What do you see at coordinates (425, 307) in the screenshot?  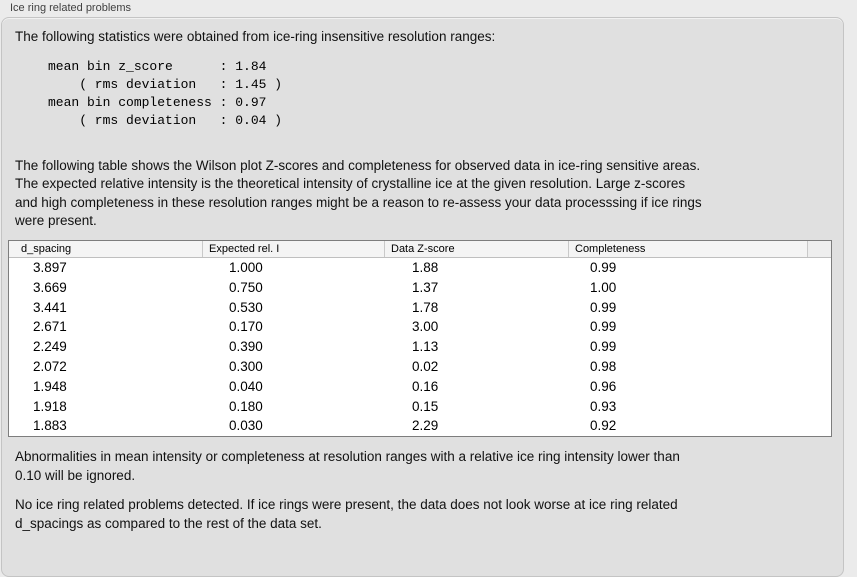 I see `table-cell: 1.78` at bounding box center [425, 307].